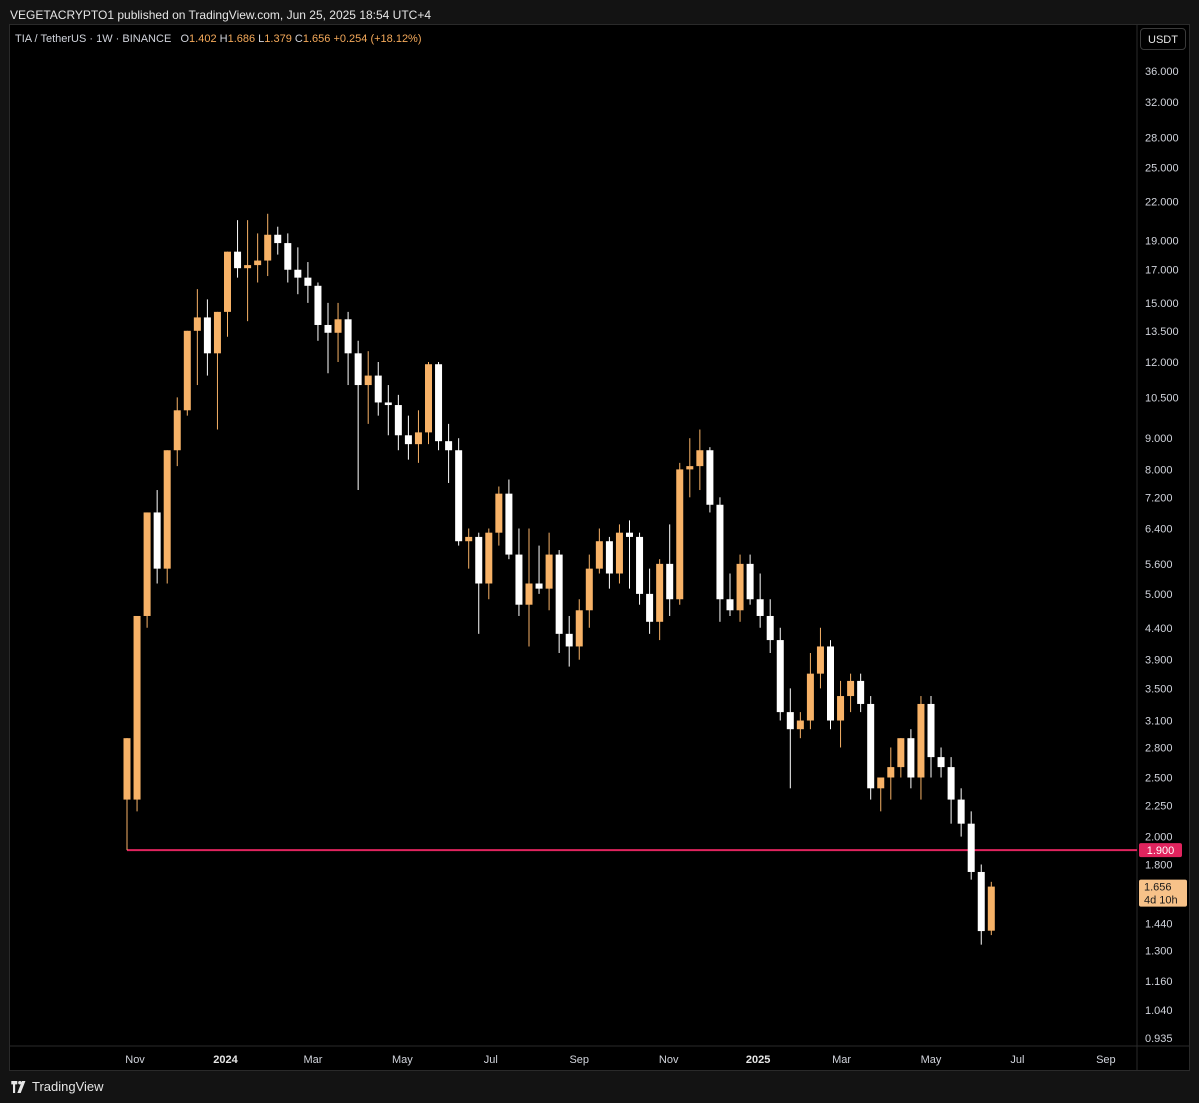 The height and width of the screenshot is (1103, 1199). What do you see at coordinates (841, 1060) in the screenshot?
I see `x-tick-label: Mar` at bounding box center [841, 1060].